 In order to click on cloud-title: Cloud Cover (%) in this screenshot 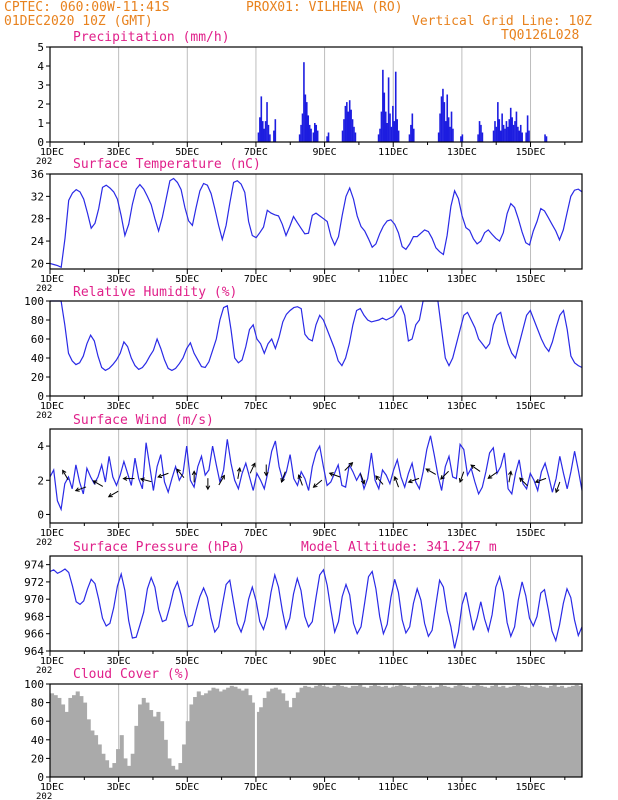, I will do `click(131, 674)`.